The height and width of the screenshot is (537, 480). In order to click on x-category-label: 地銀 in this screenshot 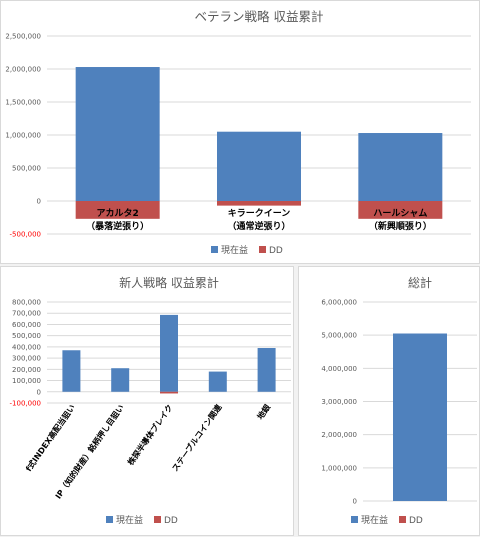, I will do `click(263, 411)`.